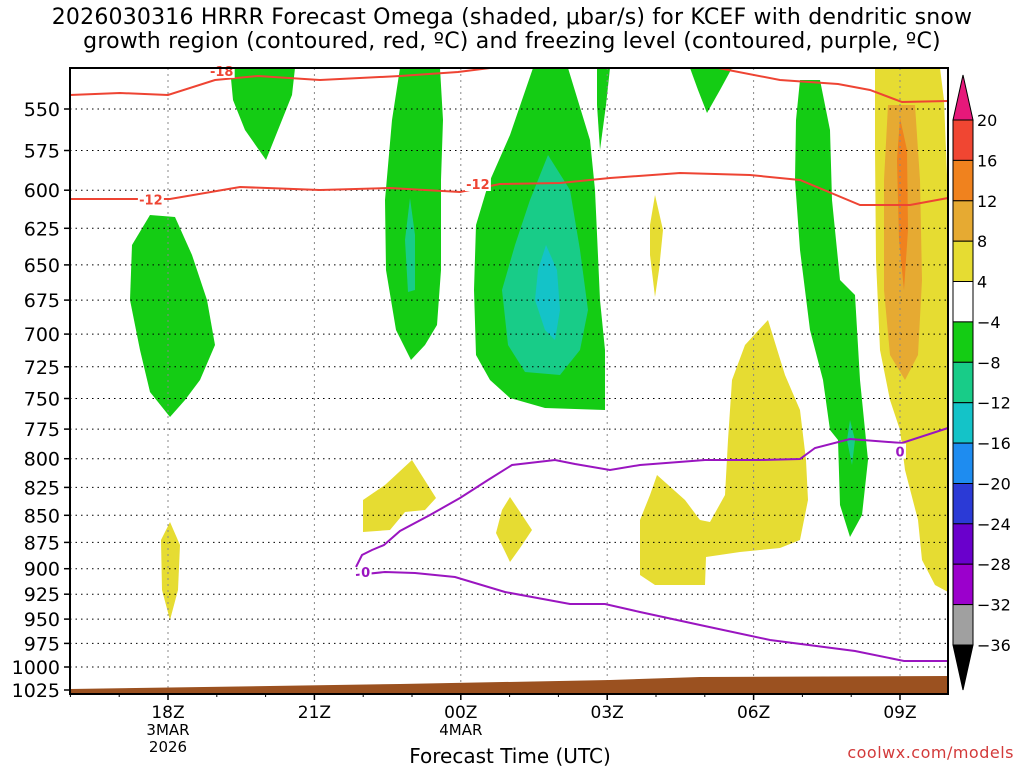 This screenshot has height=768, width=1024. What do you see at coordinates (314, 713) in the screenshot?
I see `x-tick-label: 21Z` at bounding box center [314, 713].